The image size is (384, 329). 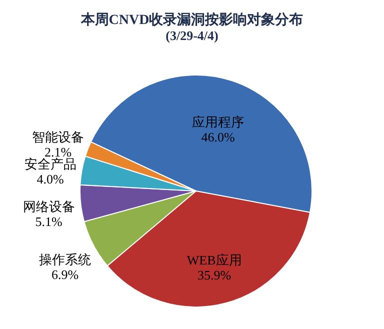 I want to click on slice-label: 智能设备, so click(x=58, y=136).